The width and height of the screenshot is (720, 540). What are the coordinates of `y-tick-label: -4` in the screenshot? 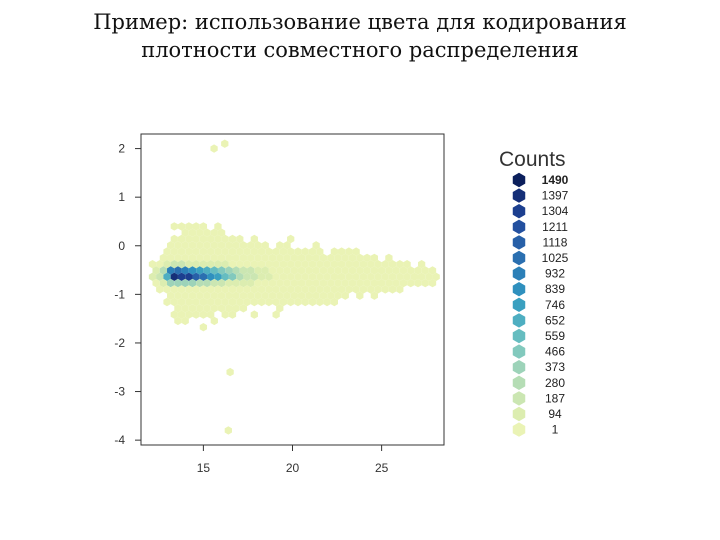 It's located at (119, 440).